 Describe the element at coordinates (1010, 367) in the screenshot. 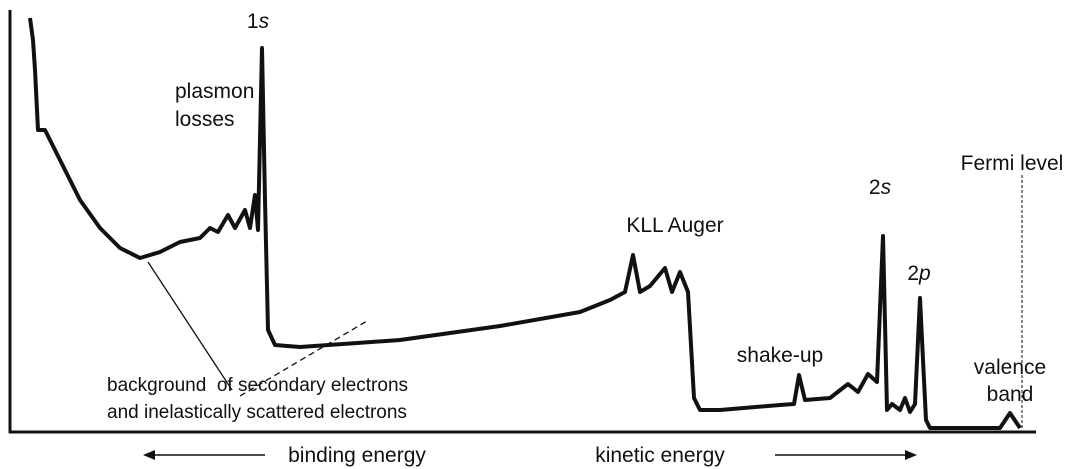

I see `label-valence: valence` at that location.